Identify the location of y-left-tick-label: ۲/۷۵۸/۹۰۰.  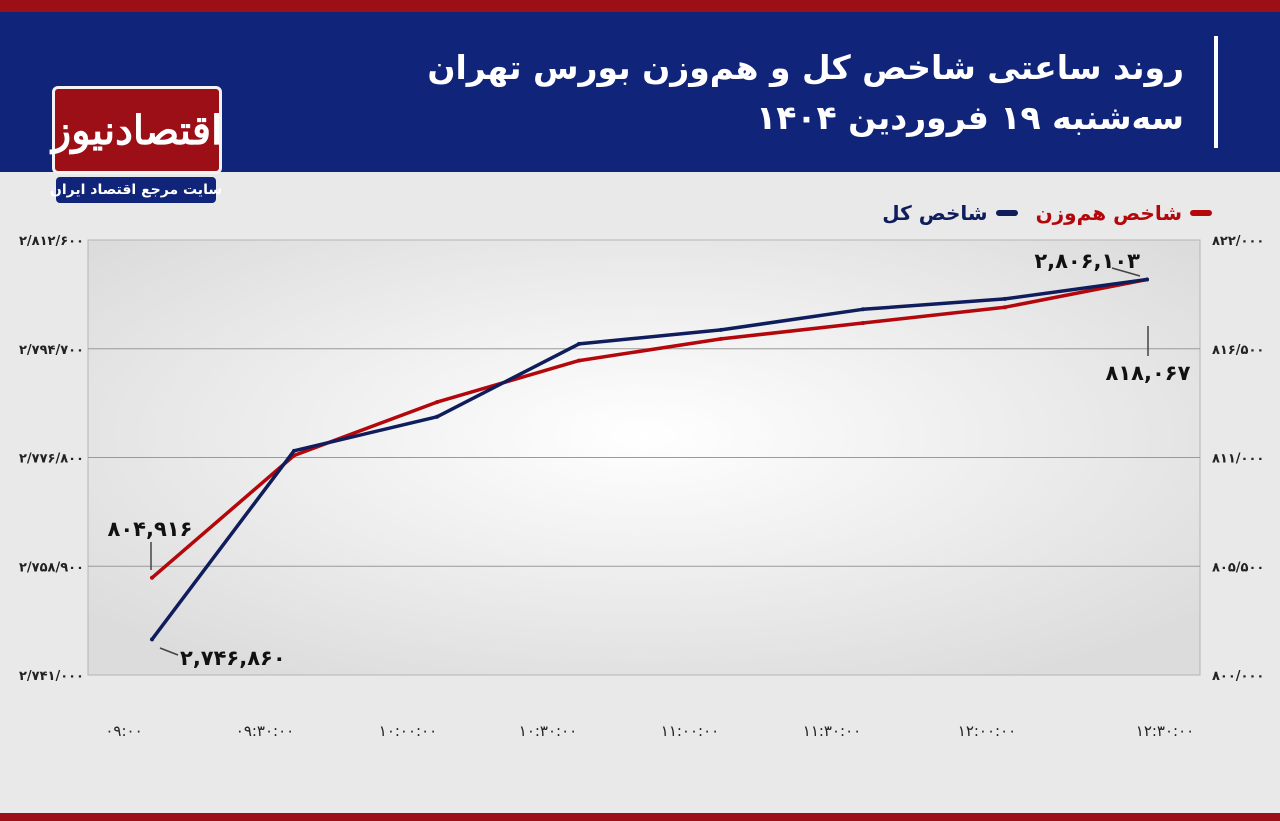
(51, 567).